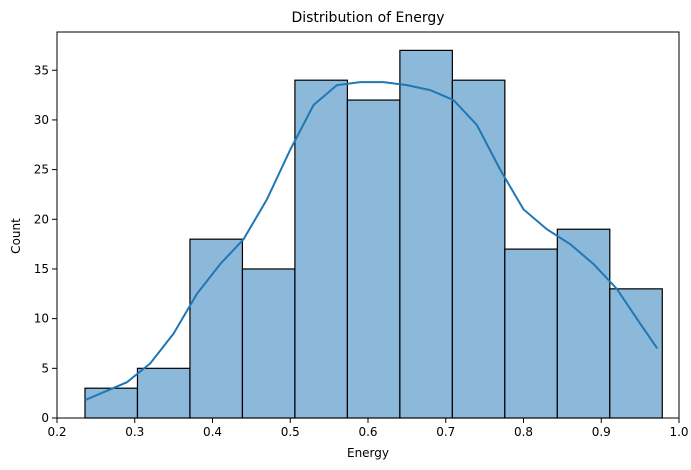  What do you see at coordinates (134, 432) in the screenshot?
I see `x-tick-label: 0.3` at bounding box center [134, 432].